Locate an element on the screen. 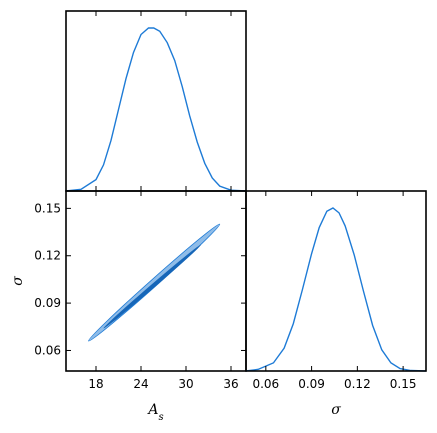  x-tick-label: 0.06 is located at coordinates (265, 384).